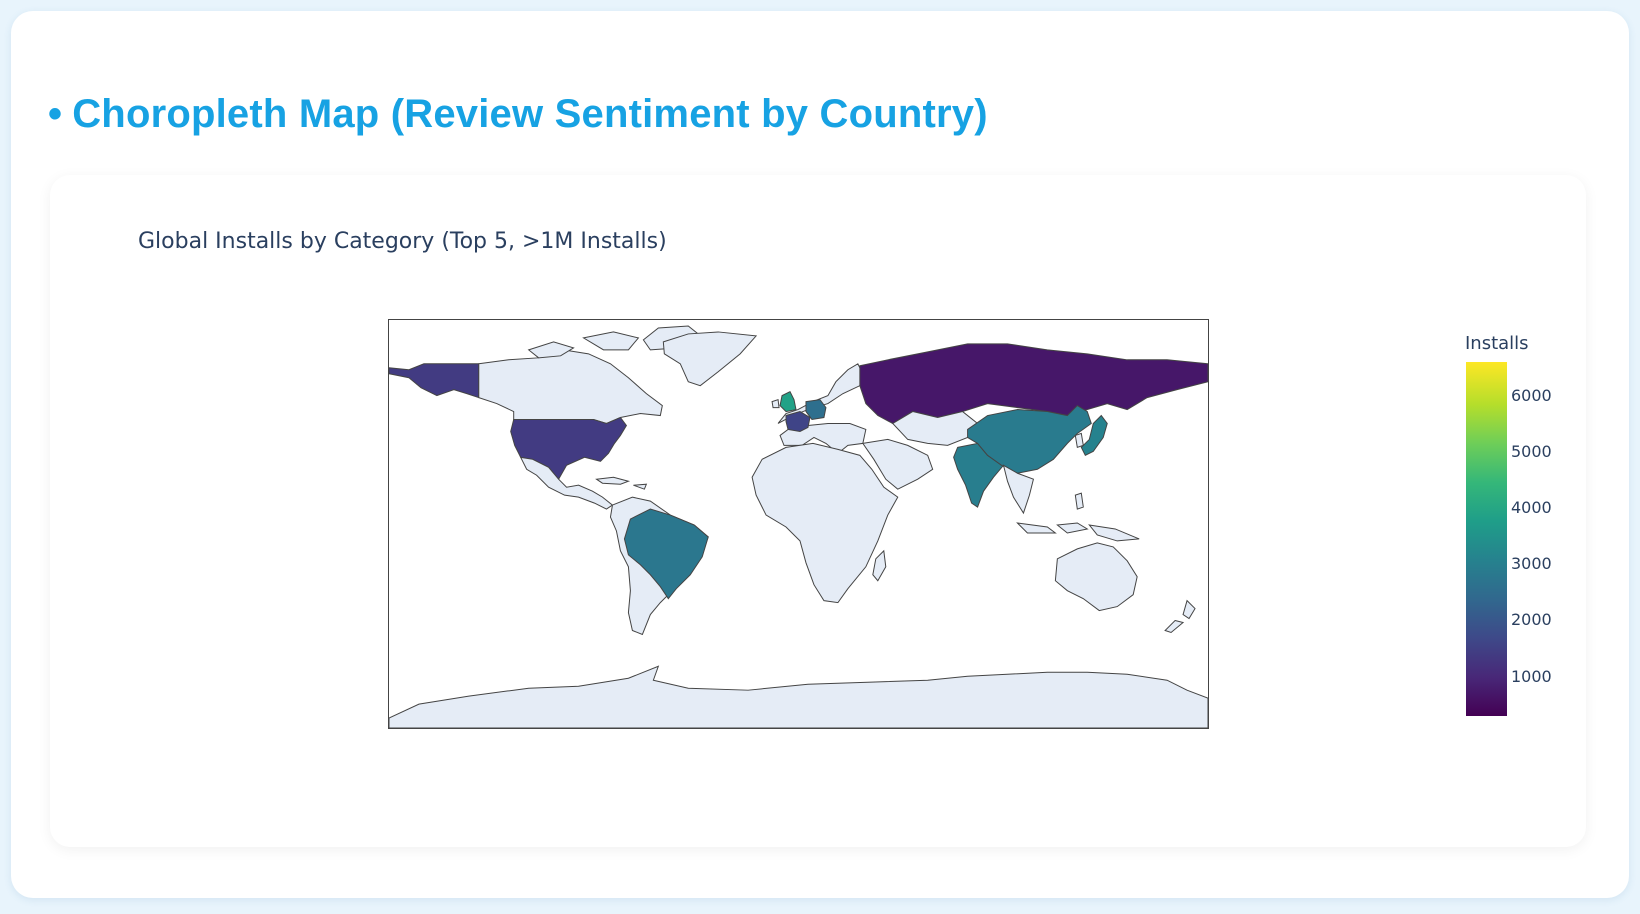 The width and height of the screenshot is (1640, 914). I want to click on middle-east, so click(897, 464).